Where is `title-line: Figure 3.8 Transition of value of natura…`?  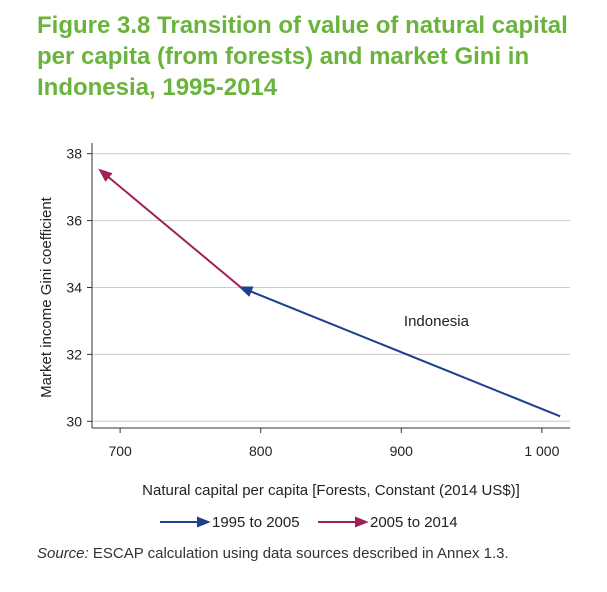 title-line: Figure 3.8 Transition of value of natura… is located at coordinates (302, 25).